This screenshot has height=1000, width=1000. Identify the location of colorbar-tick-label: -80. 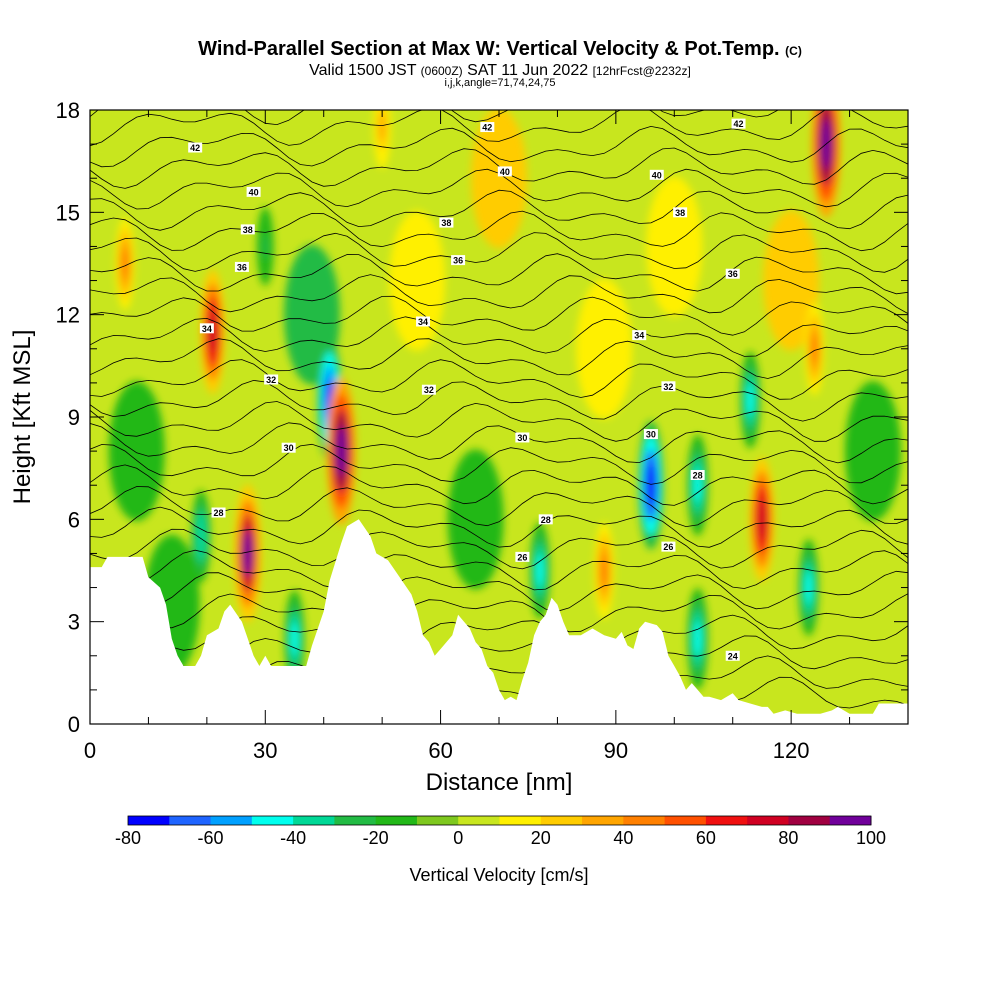
(128, 838).